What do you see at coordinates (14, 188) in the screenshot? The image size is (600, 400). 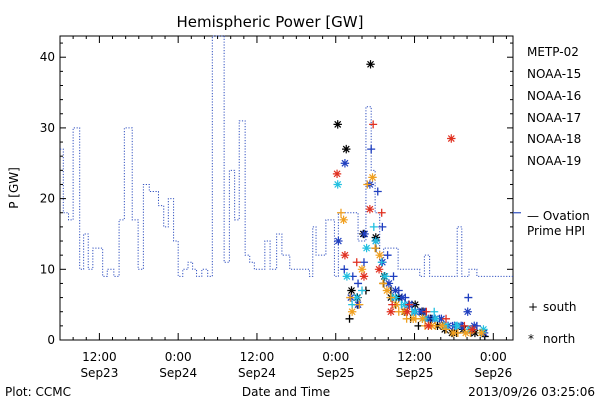 I see `y-axis-label: P [GW]` at bounding box center [14, 188].